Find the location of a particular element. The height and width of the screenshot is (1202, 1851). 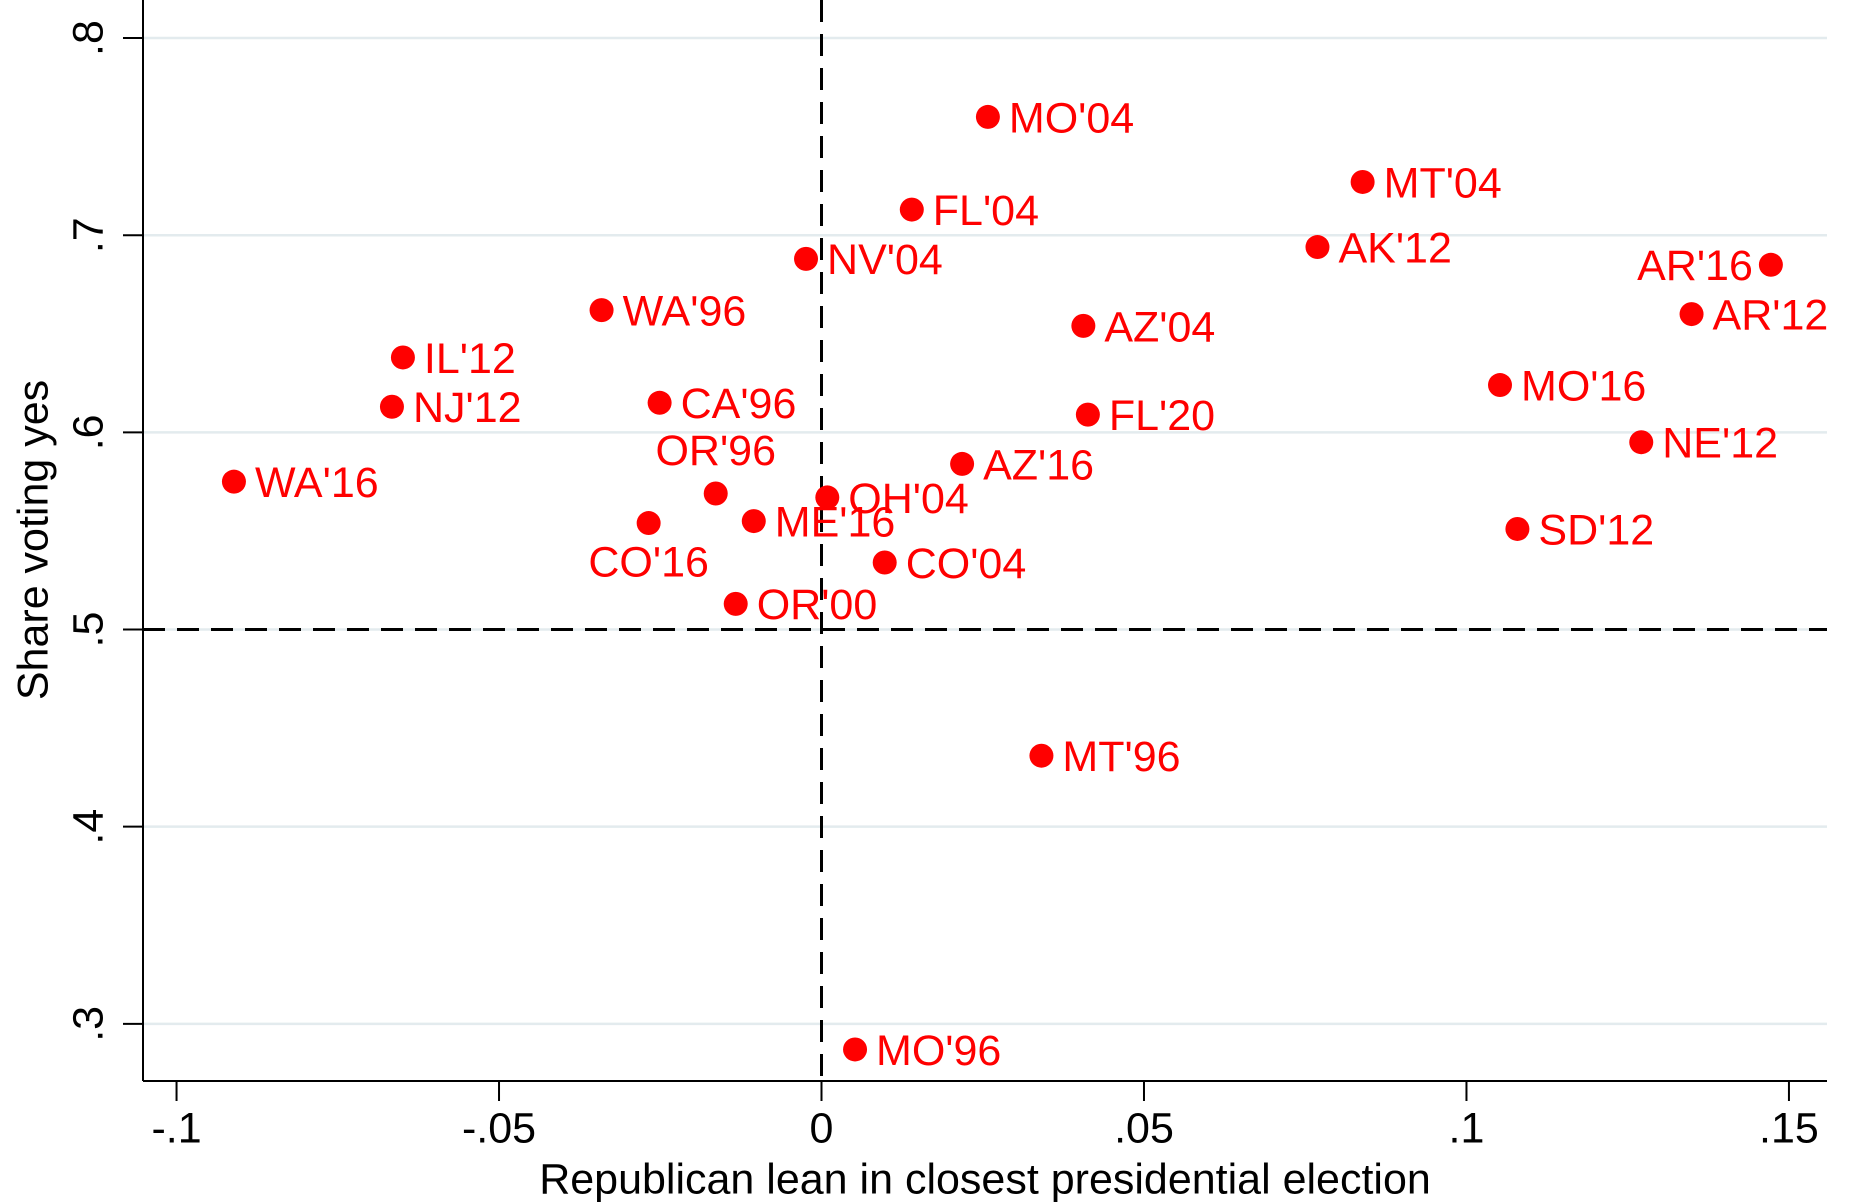

y-tick-label: .3 is located at coordinates (88, 1024).